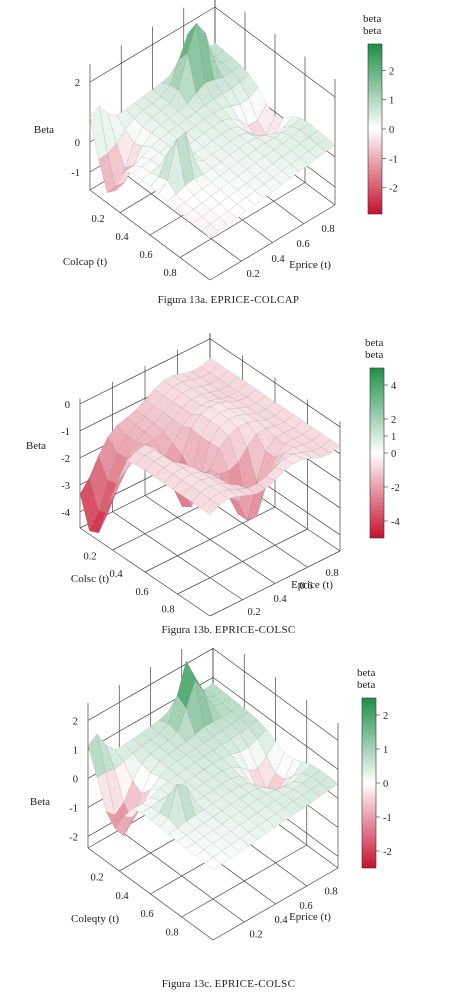  I want to click on surface-mesh, so click(212, 130).